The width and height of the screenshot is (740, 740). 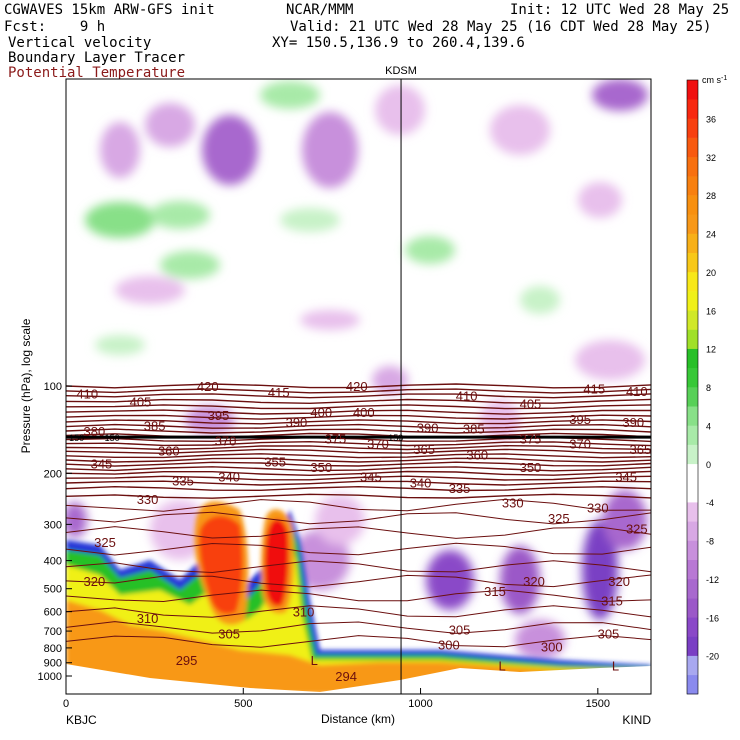 What do you see at coordinates (401, 71) in the screenshot?
I see `station-label: KDSM` at bounding box center [401, 71].